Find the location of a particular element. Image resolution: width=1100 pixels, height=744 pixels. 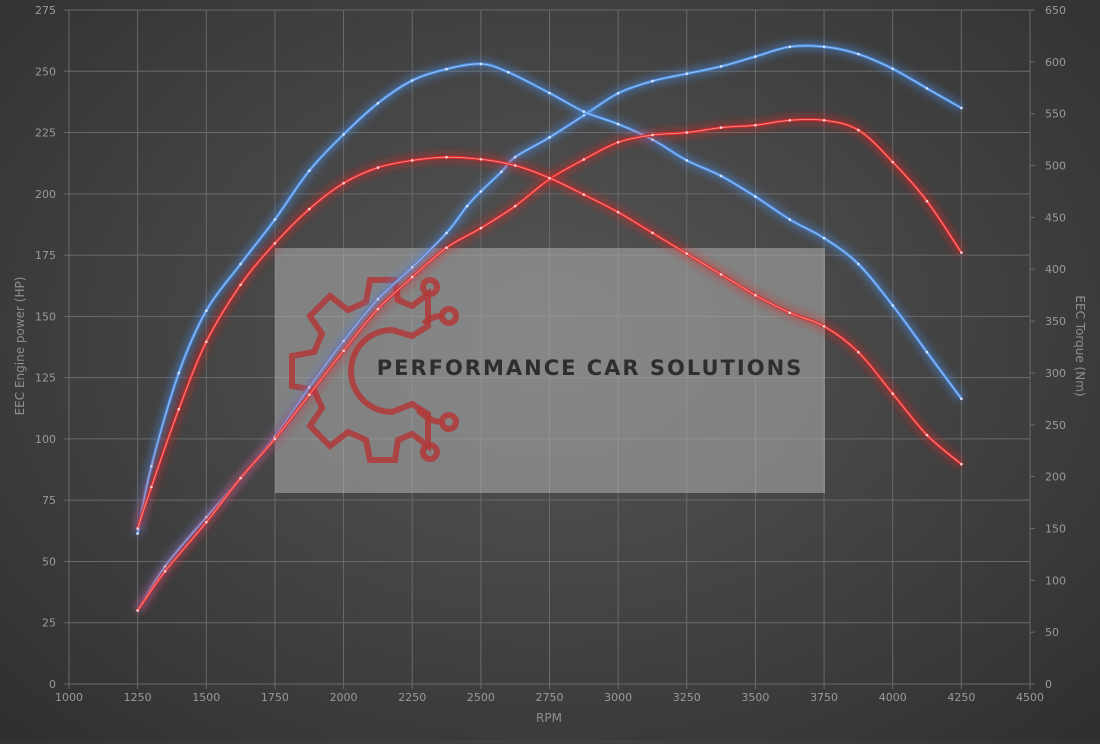

y-left-tick-label: 200 is located at coordinates (45, 194).